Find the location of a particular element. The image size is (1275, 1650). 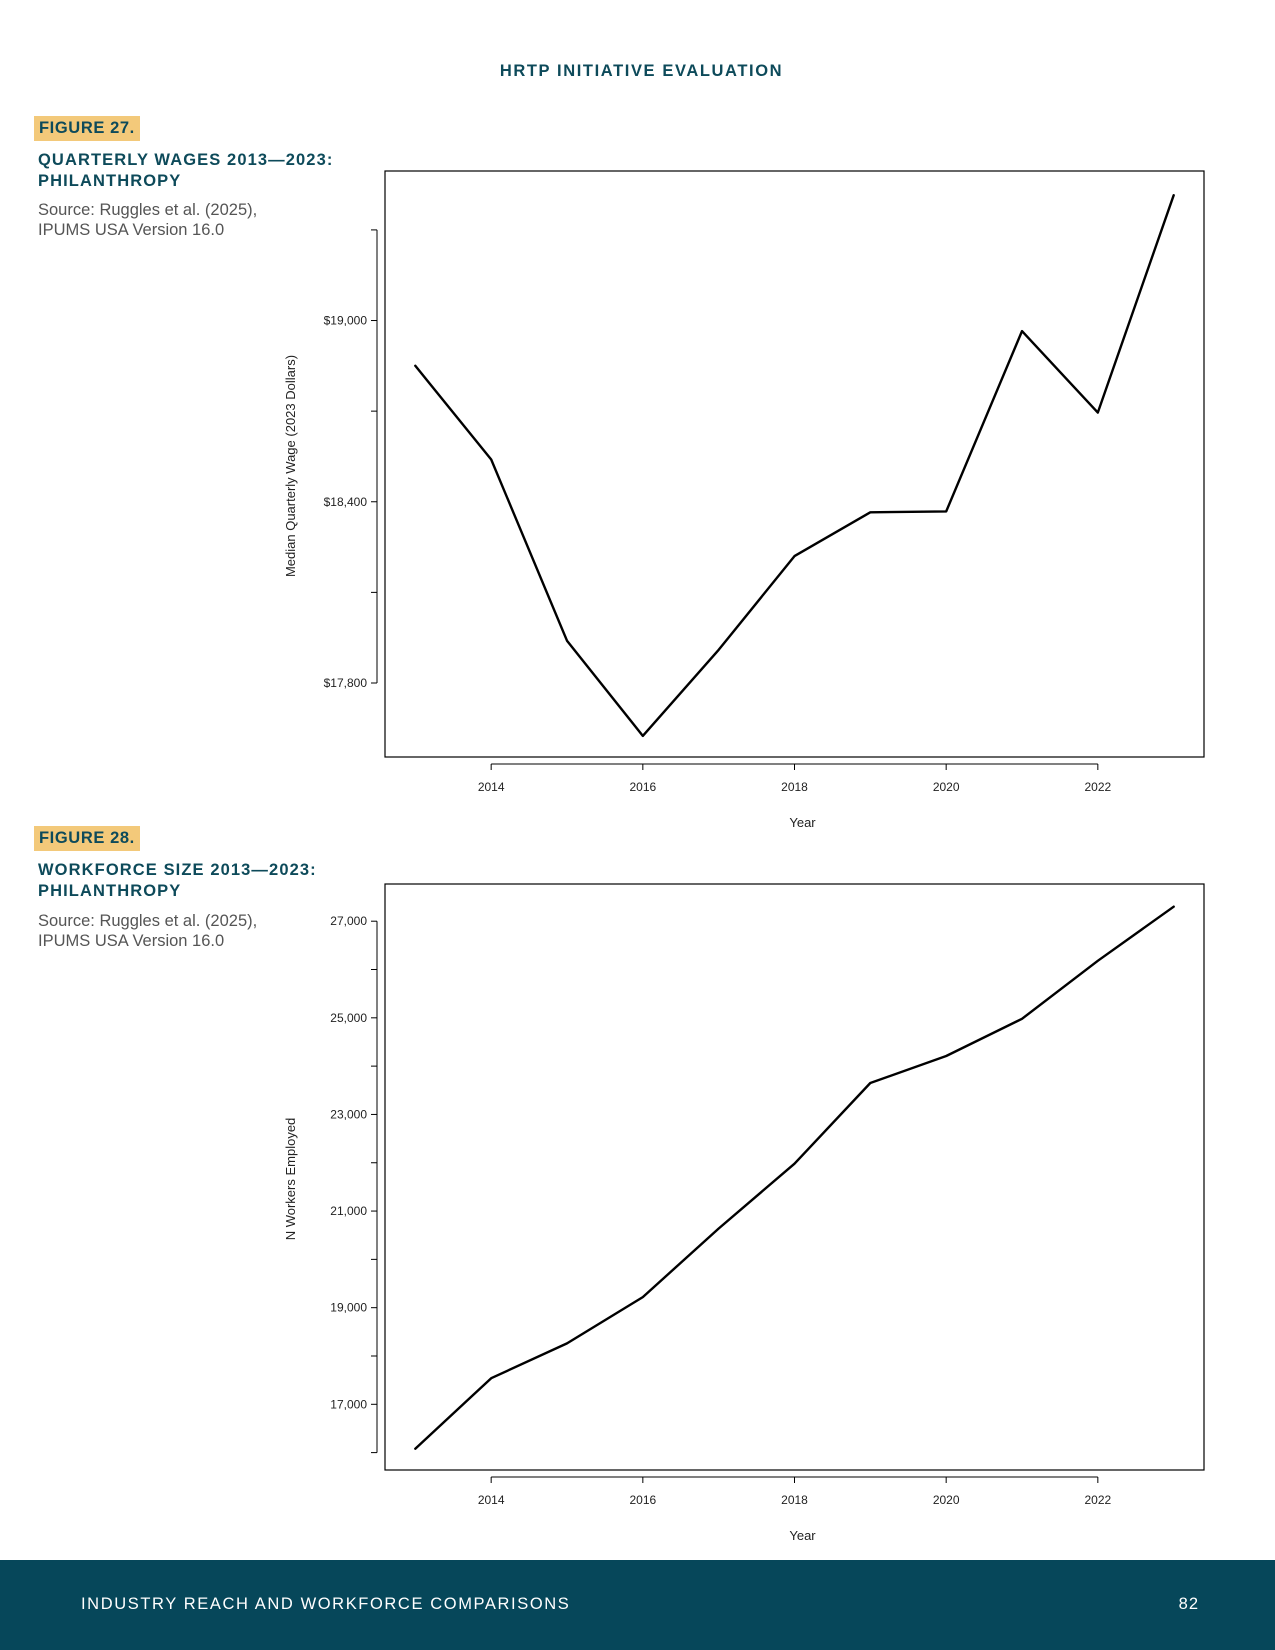

page-number: 82 is located at coordinates (1188, 1604).